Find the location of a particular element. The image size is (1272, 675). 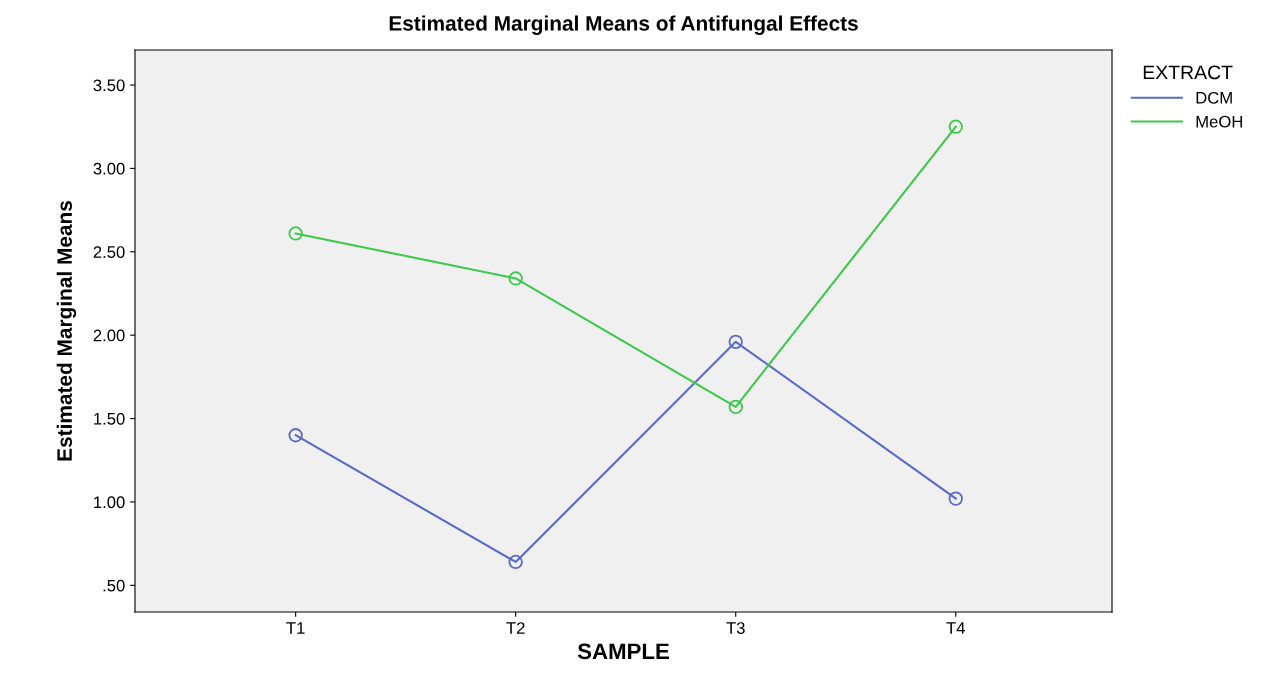

x-tick-label: T4 is located at coordinates (956, 628).